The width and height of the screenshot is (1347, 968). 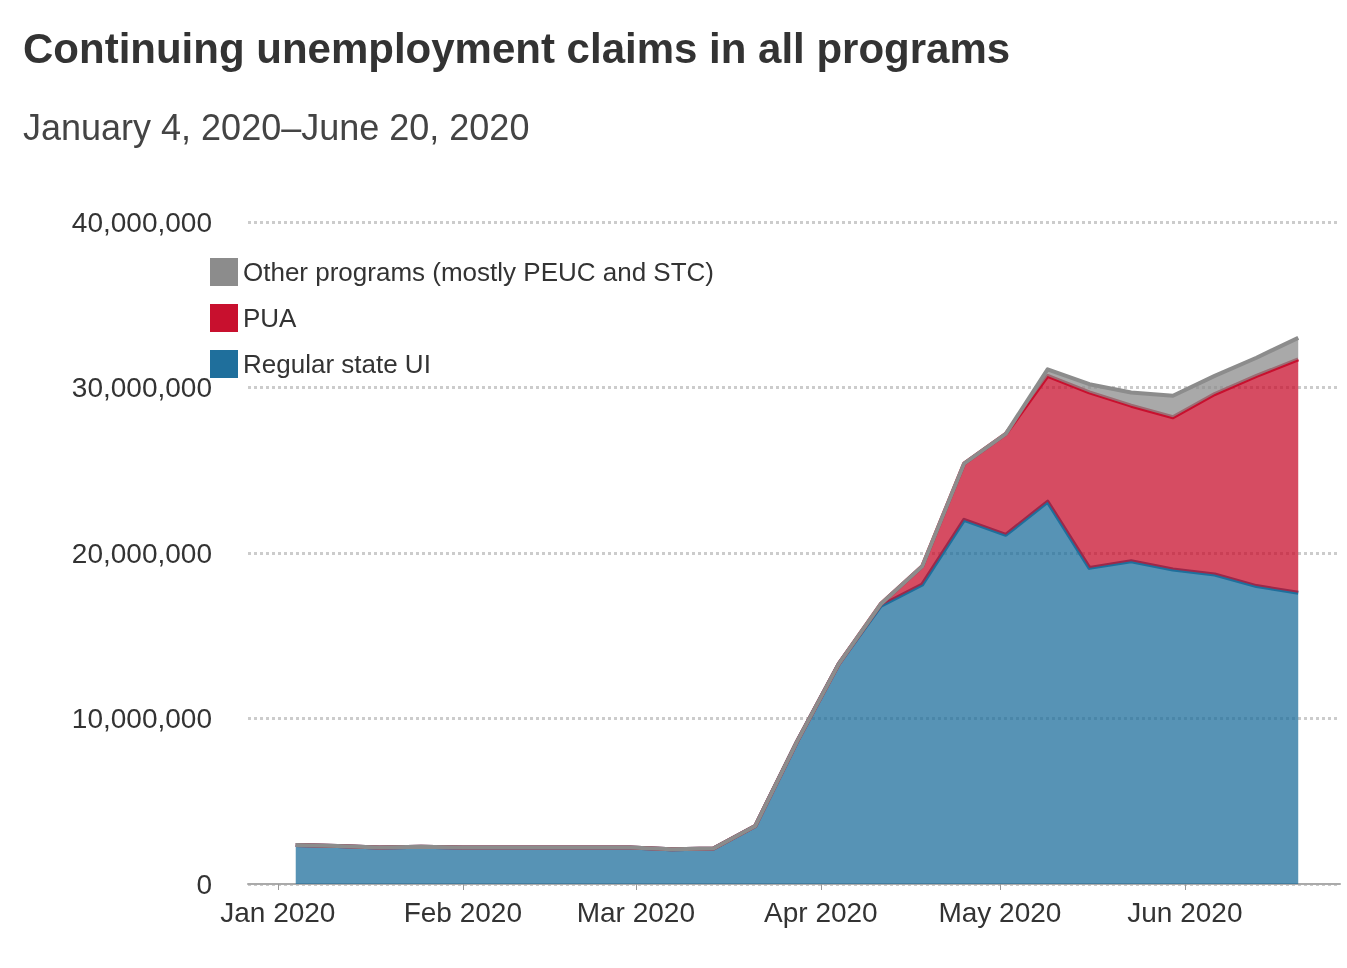 I want to click on x-tick-label: May 2020, so click(x=1000, y=912).